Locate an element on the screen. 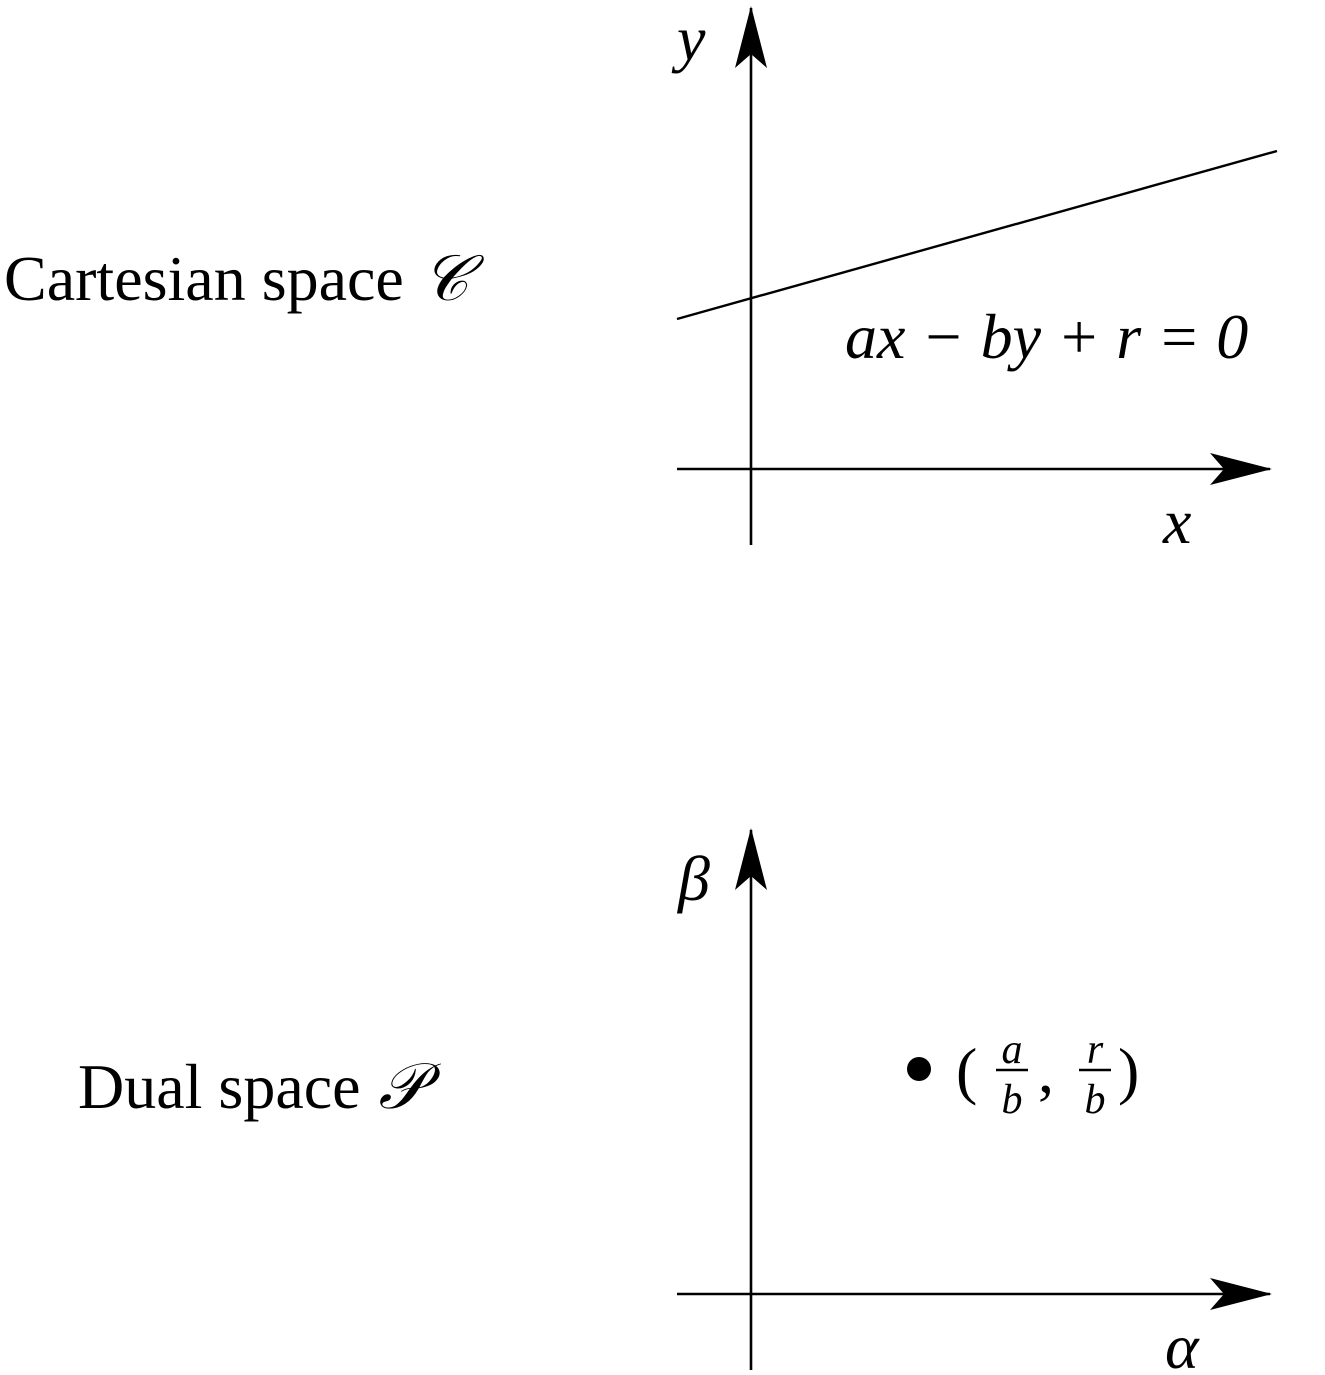 The image size is (1325, 1375). frac1-numerator: a is located at coordinates (1012, 1050).